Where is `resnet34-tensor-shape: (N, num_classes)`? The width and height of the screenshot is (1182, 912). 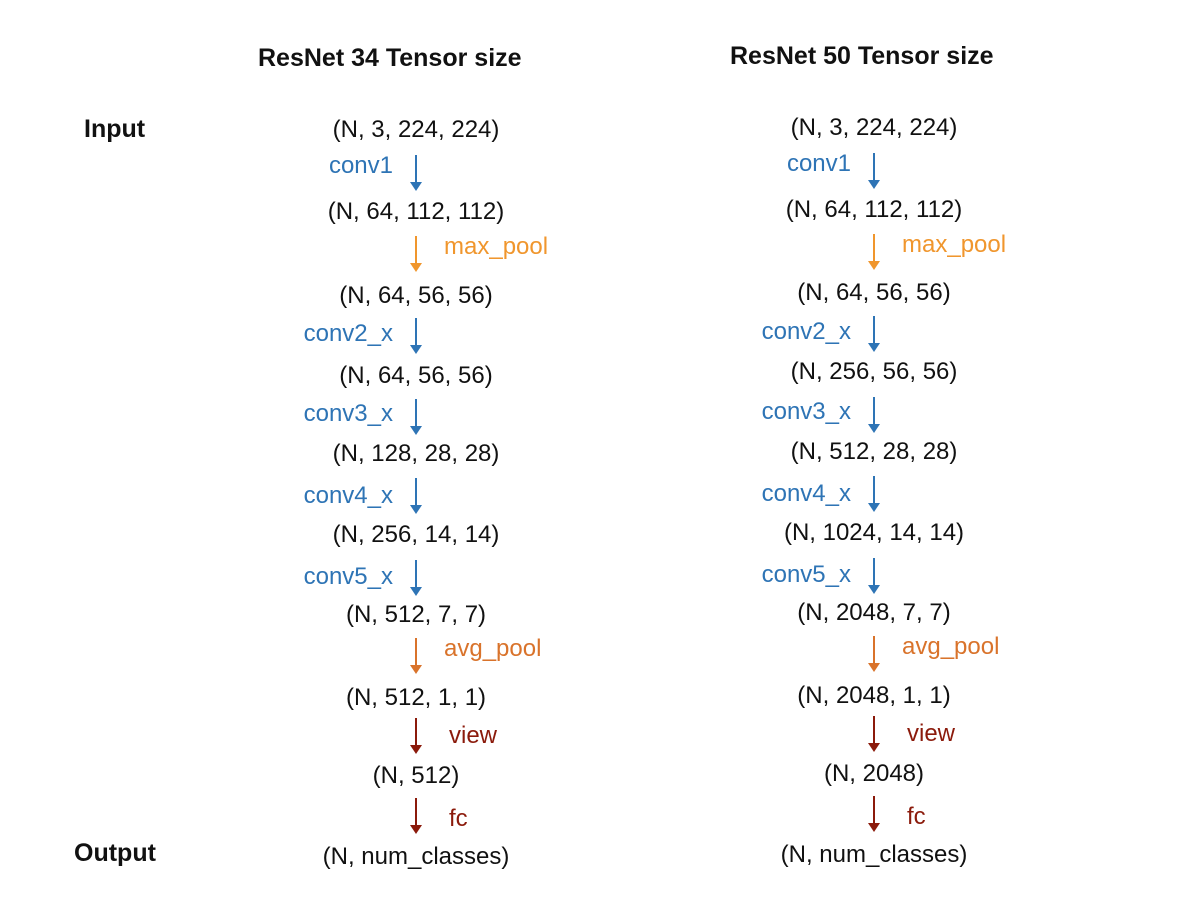 resnet34-tensor-shape: (N, num_classes) is located at coordinates (416, 856).